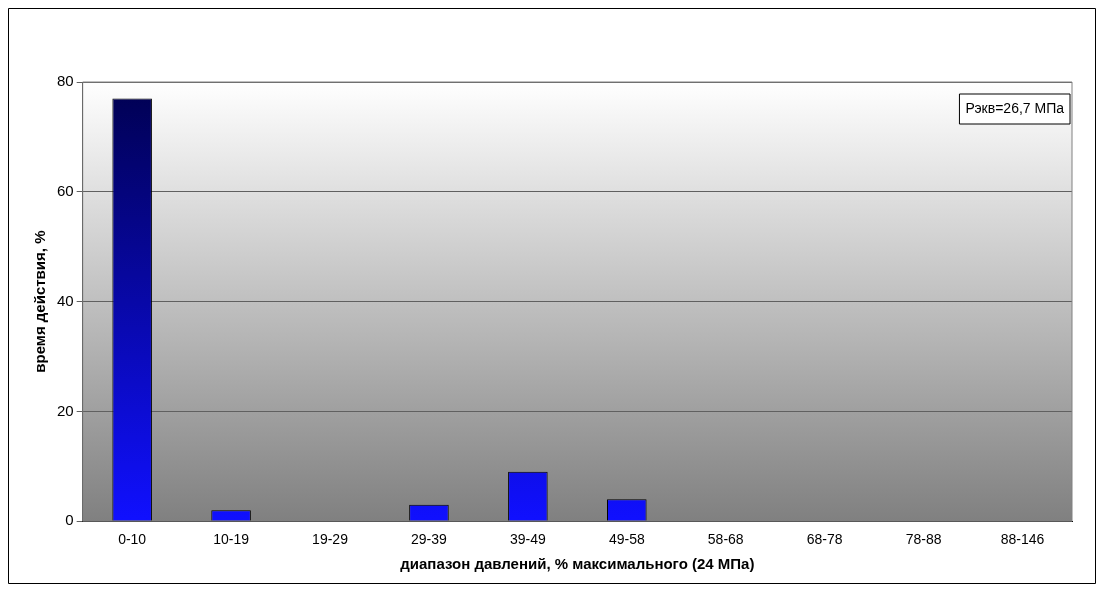 The width and height of the screenshot is (1104, 592). I want to click on x-tick-label: 0-10, so click(132, 539).